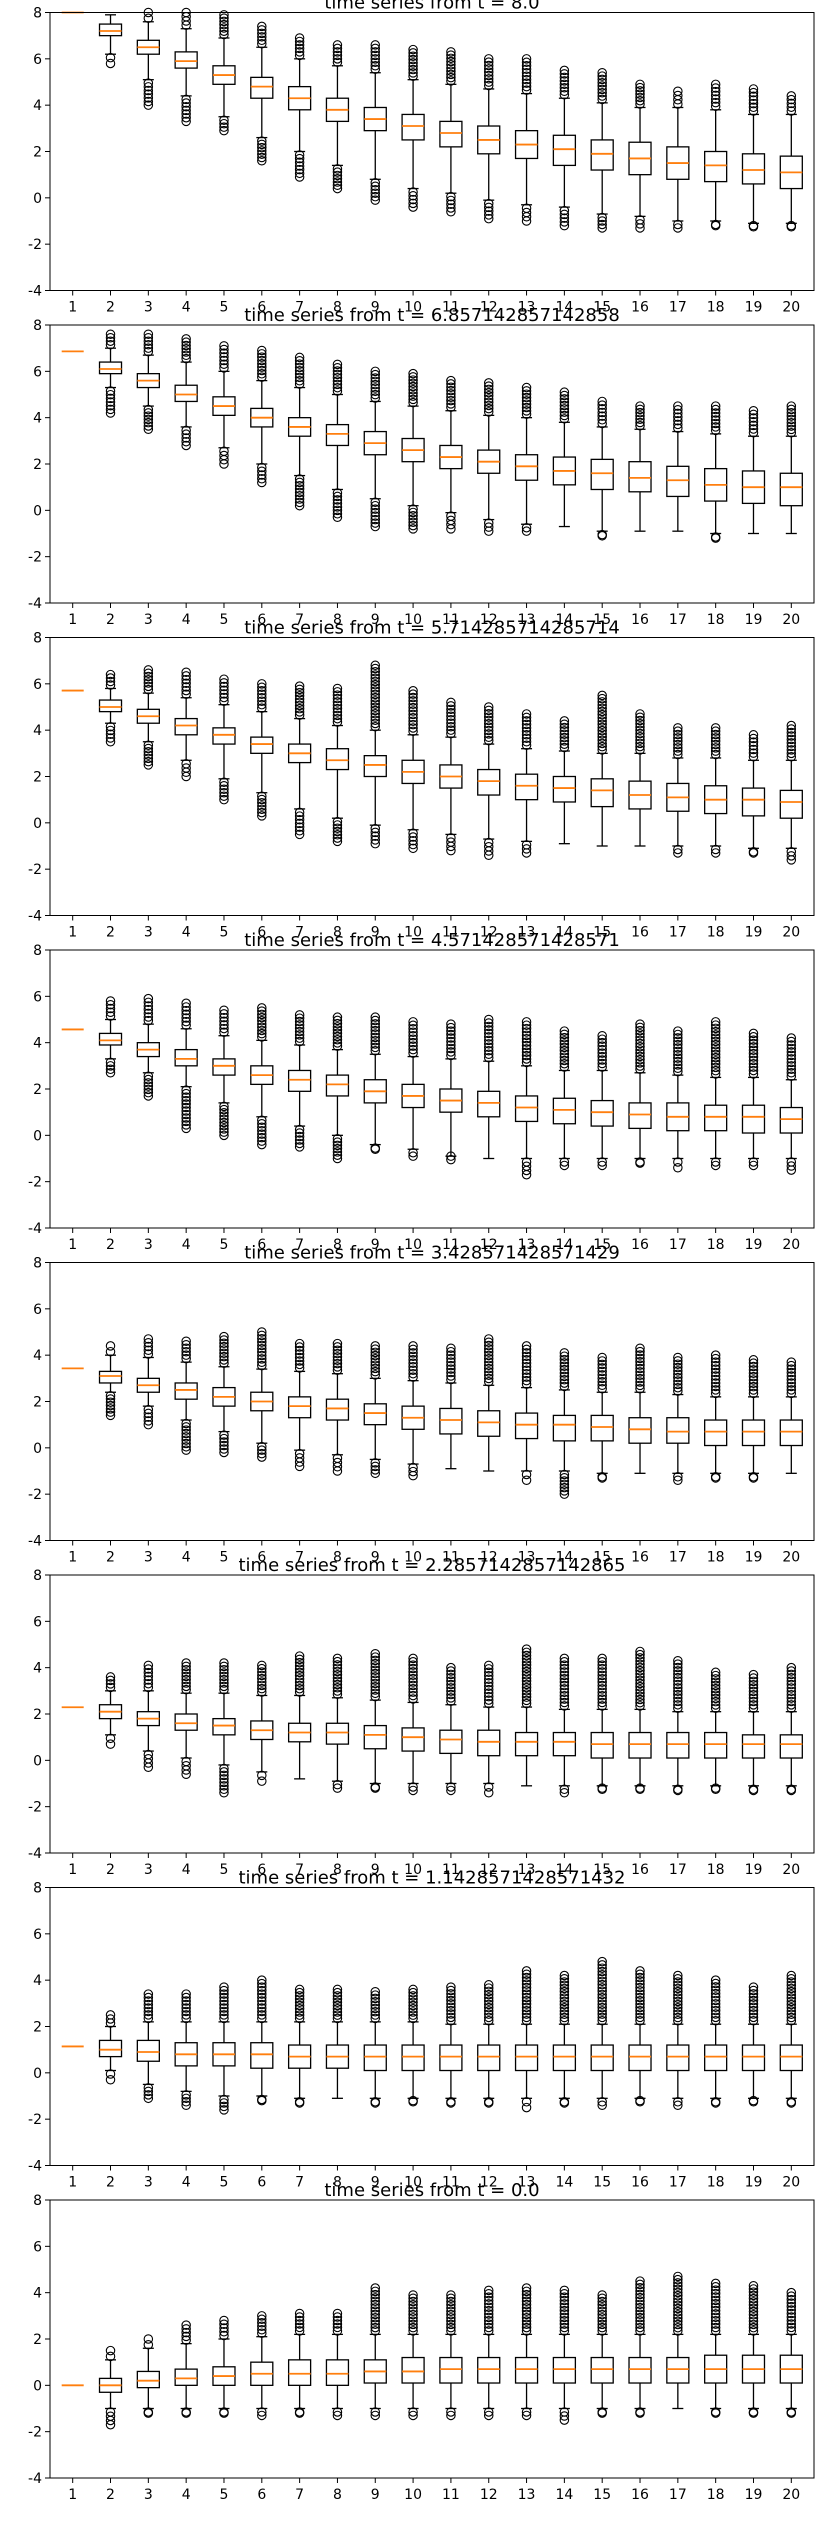 The height and width of the screenshot is (2528, 825). What do you see at coordinates (35, 1183) in the screenshot?
I see `y-tick-label: -2` at bounding box center [35, 1183].